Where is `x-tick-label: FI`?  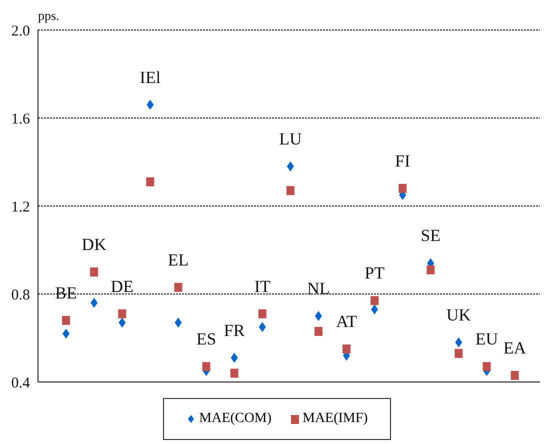 x-tick-label: FI is located at coordinates (402, 160).